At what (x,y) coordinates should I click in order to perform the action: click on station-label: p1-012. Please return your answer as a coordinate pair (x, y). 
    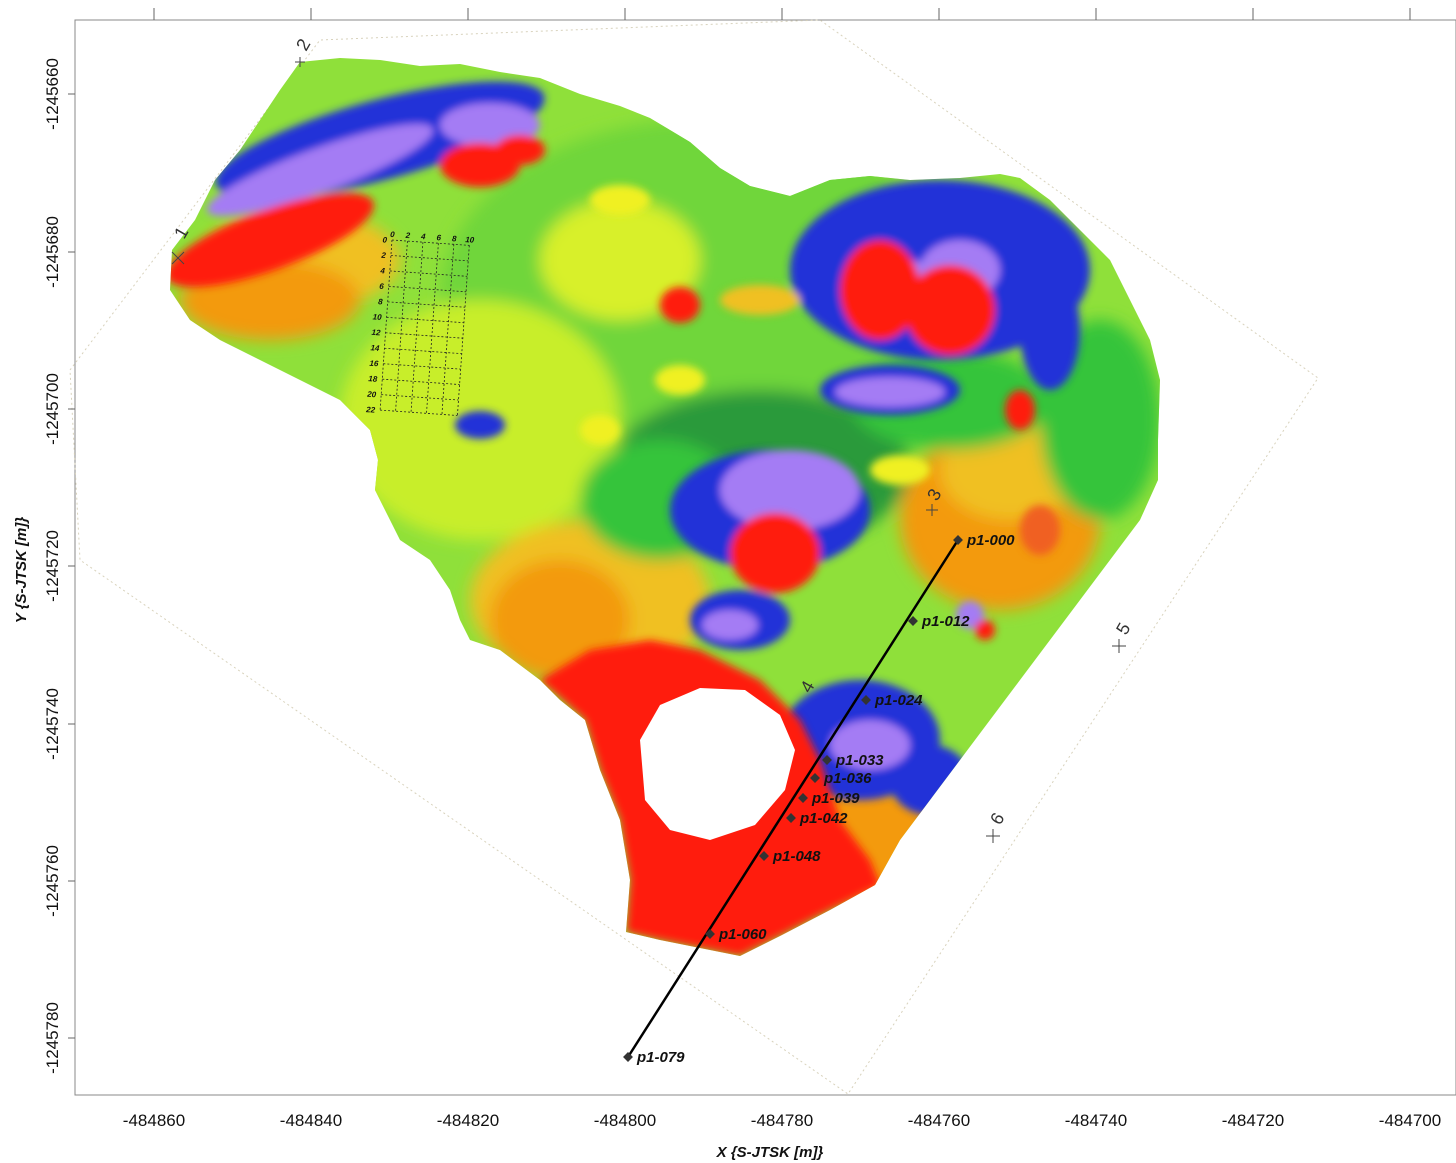
    Looking at the image, I should click on (945, 621).